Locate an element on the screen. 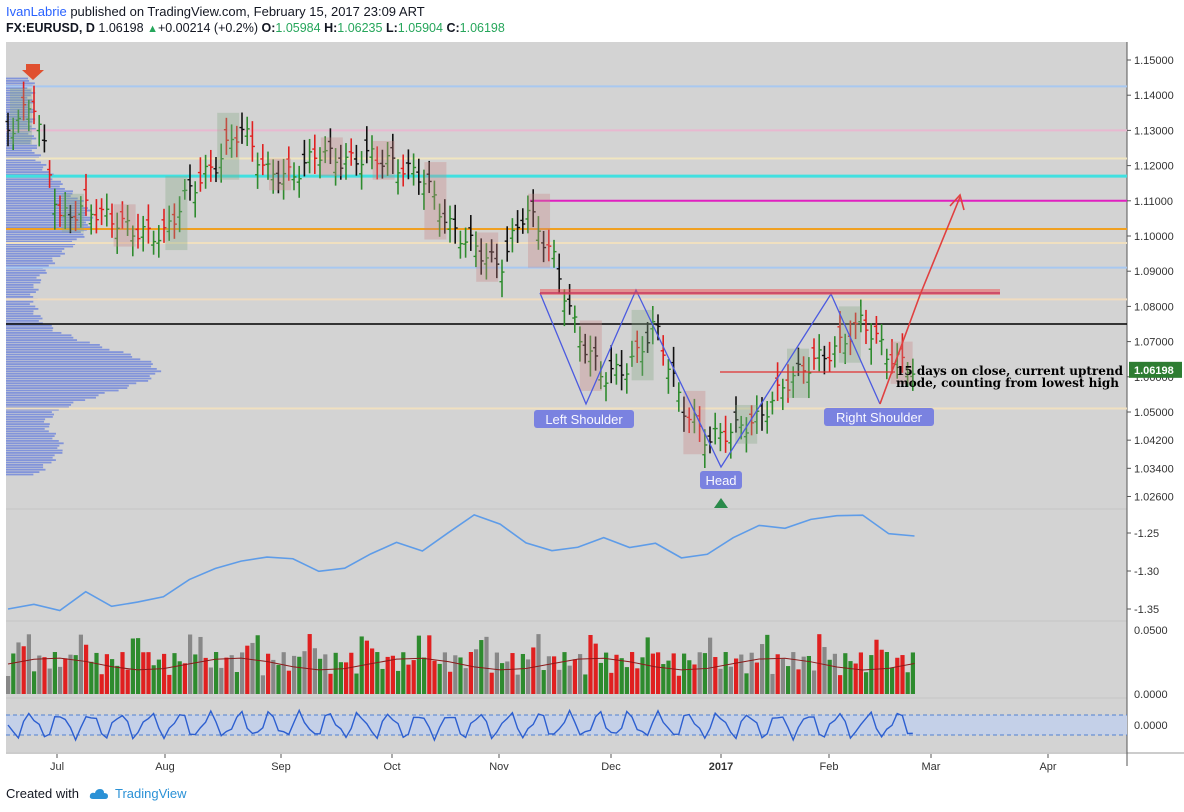 This screenshot has height=812, width=1184. note-line-1: 15 days on close, current uptrend is located at coordinates (1010, 371).